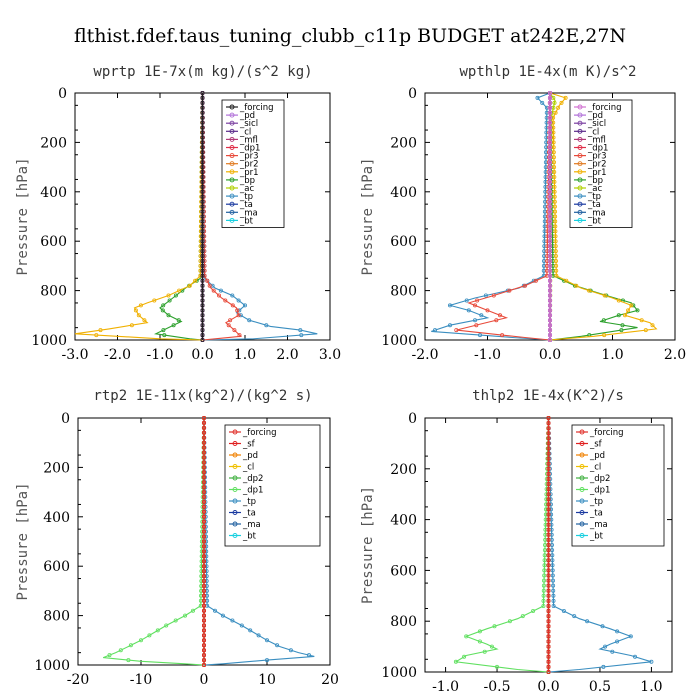  Describe the element at coordinates (246, 197) in the screenshot. I see `legend-label: _tp` at that location.